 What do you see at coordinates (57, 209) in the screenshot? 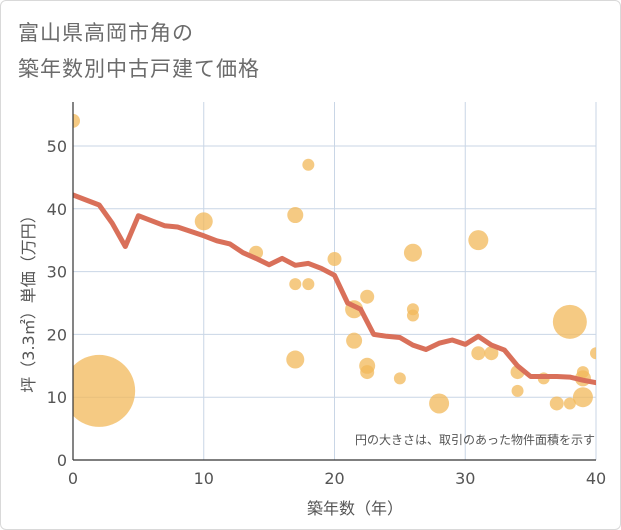
I see `y-tick-label: 40` at bounding box center [57, 209].